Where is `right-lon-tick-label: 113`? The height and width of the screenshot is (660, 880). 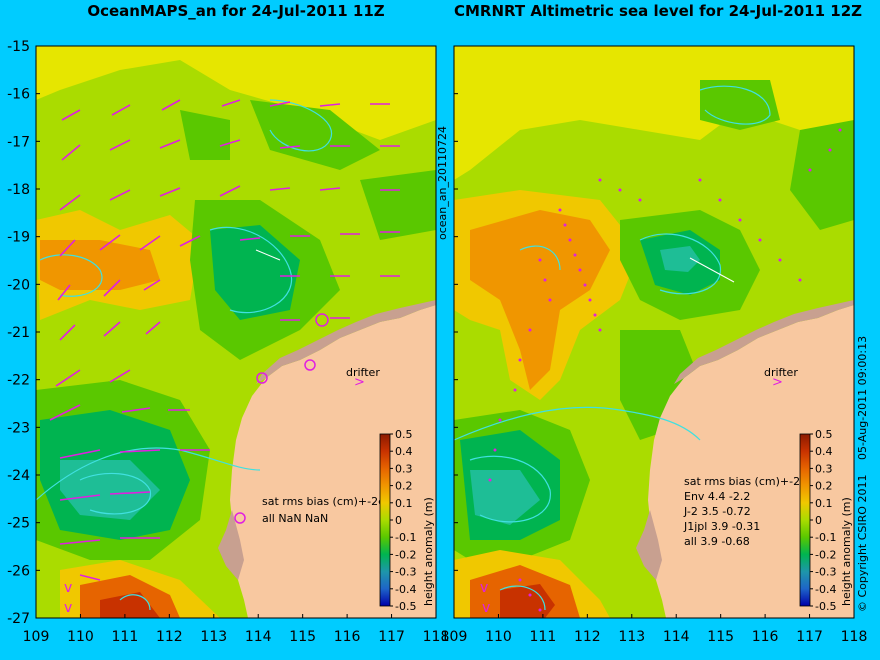 right-lon-tick-label: 113 is located at coordinates (631, 637).